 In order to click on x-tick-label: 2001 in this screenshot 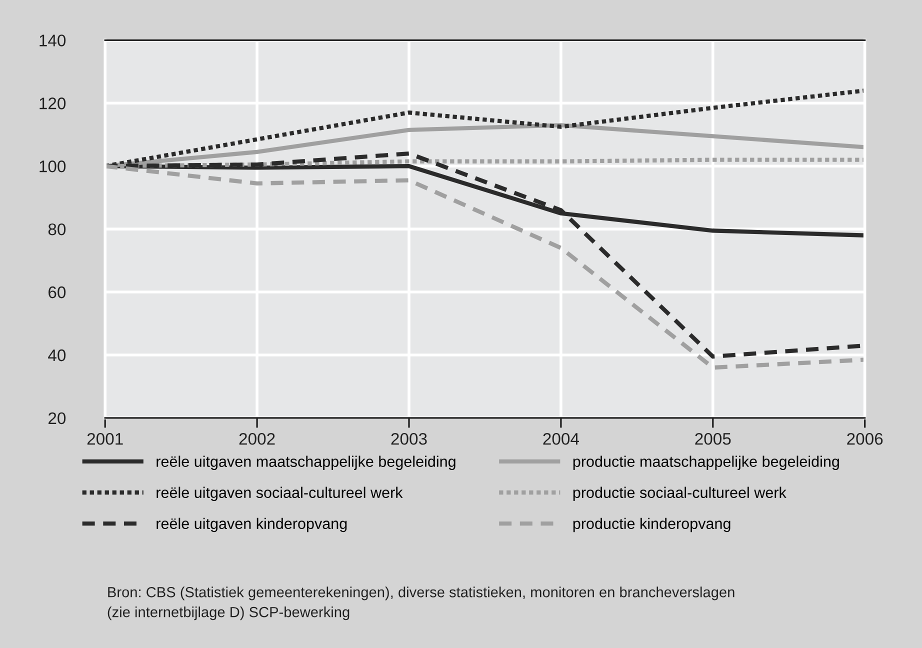, I will do `click(105, 438)`.